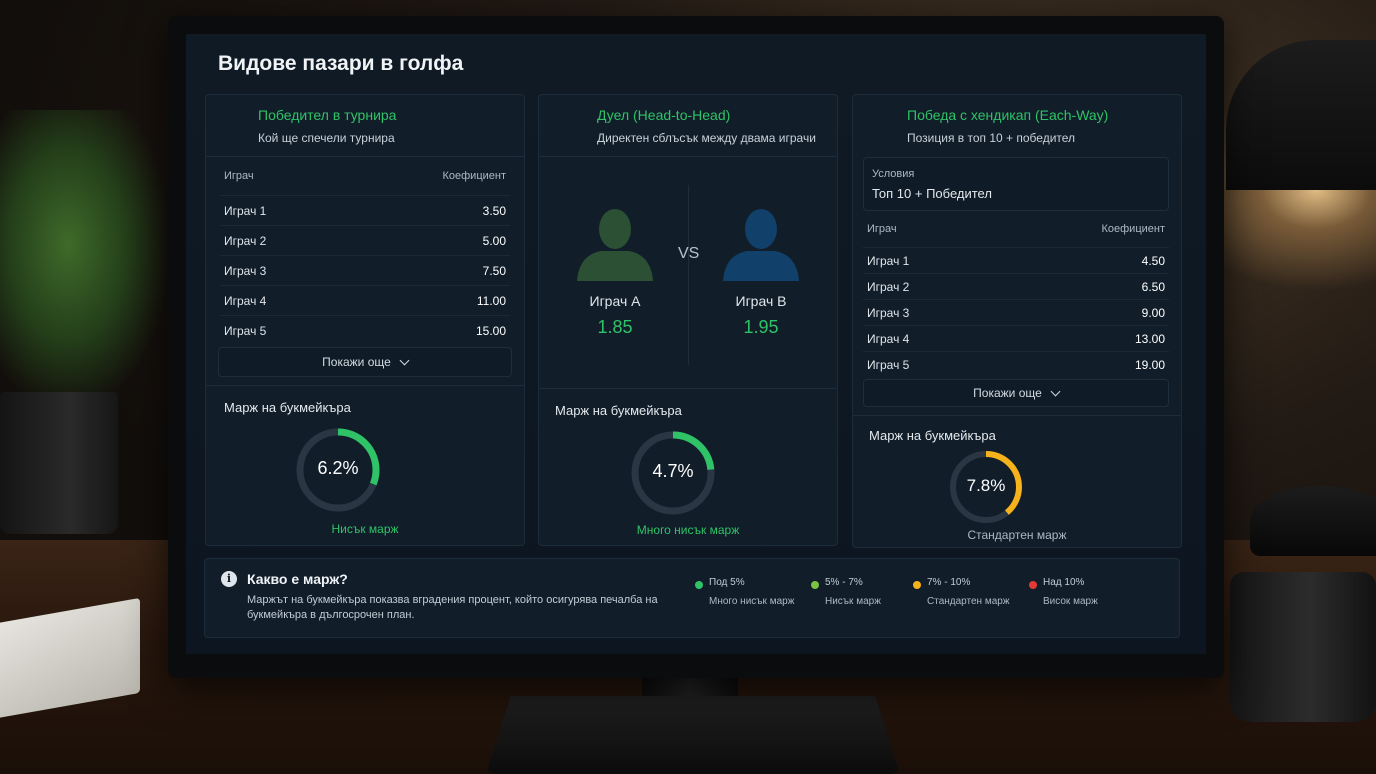  I want to click on table-row: Играч 3 9.00, so click(1016, 312).